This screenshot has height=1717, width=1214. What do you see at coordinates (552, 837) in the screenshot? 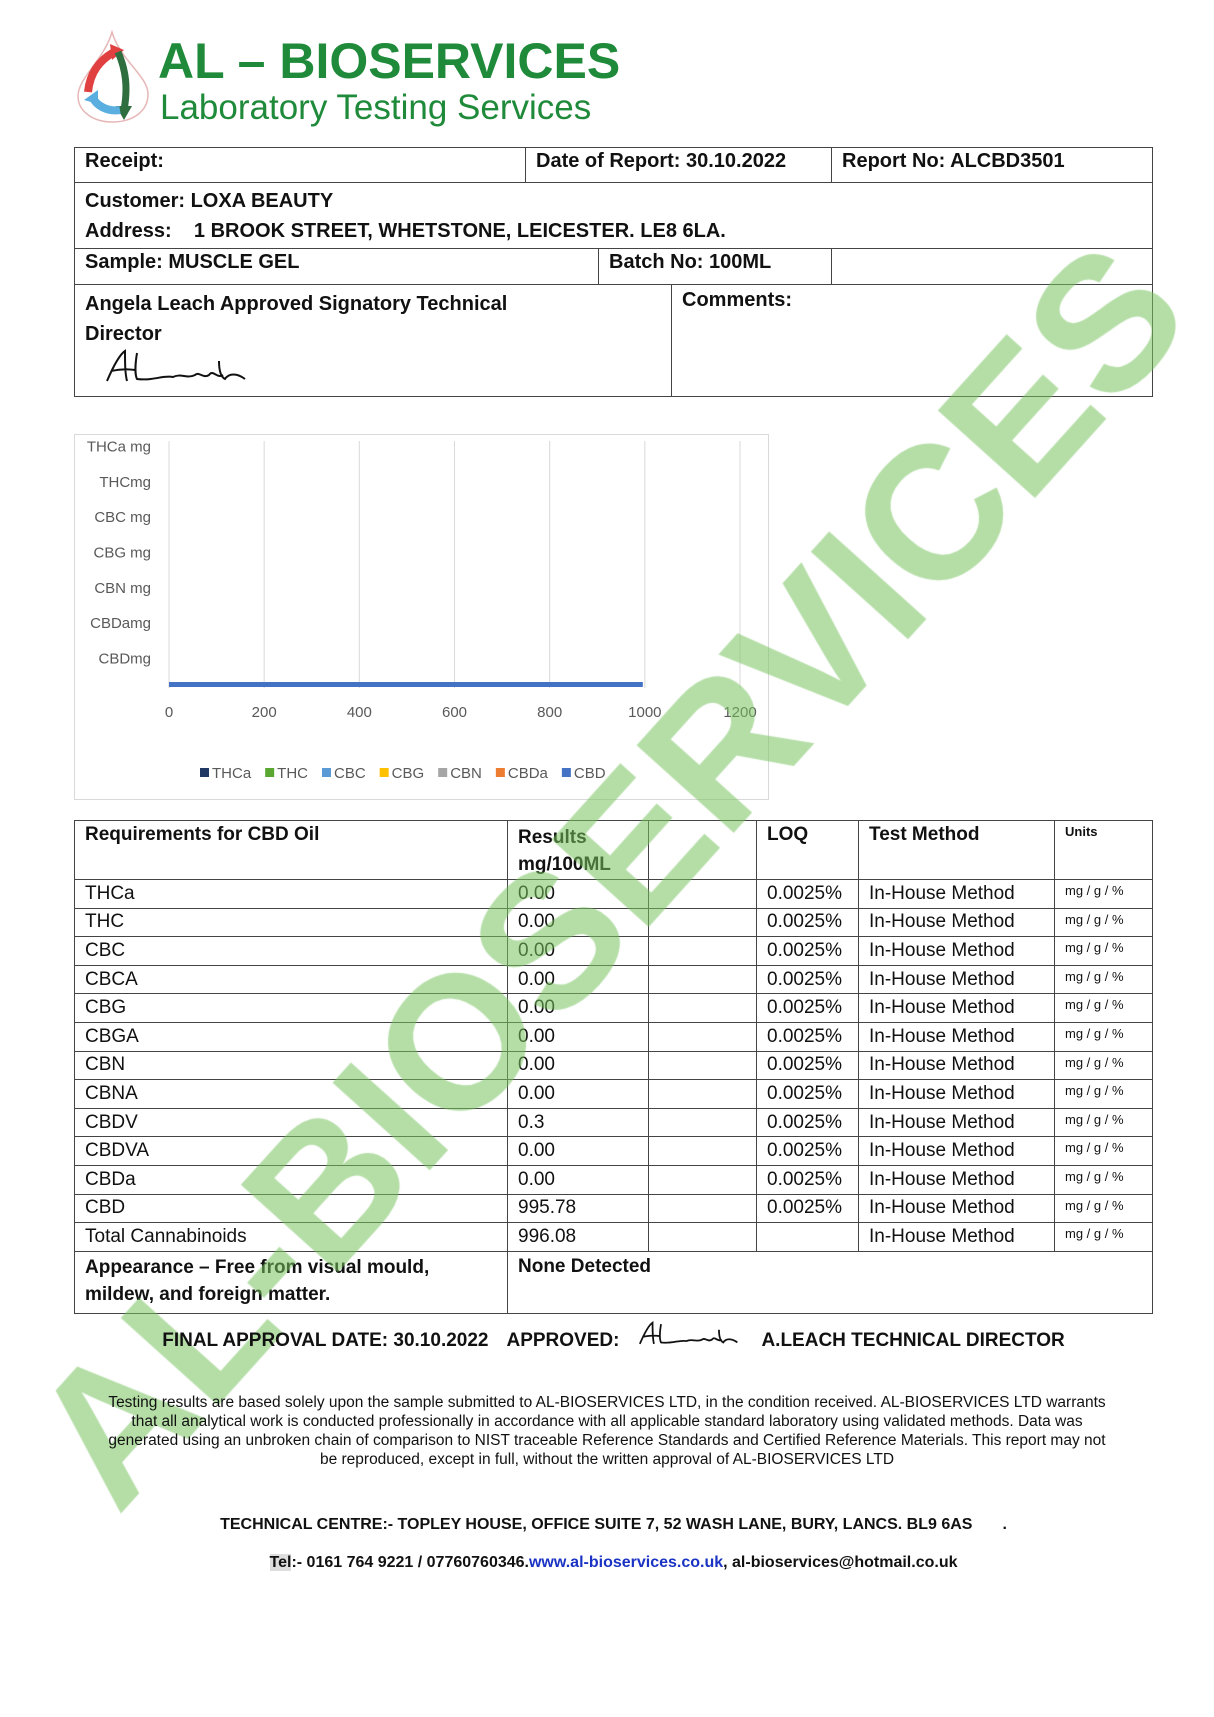
I see `header-results-label: Results` at bounding box center [552, 837].